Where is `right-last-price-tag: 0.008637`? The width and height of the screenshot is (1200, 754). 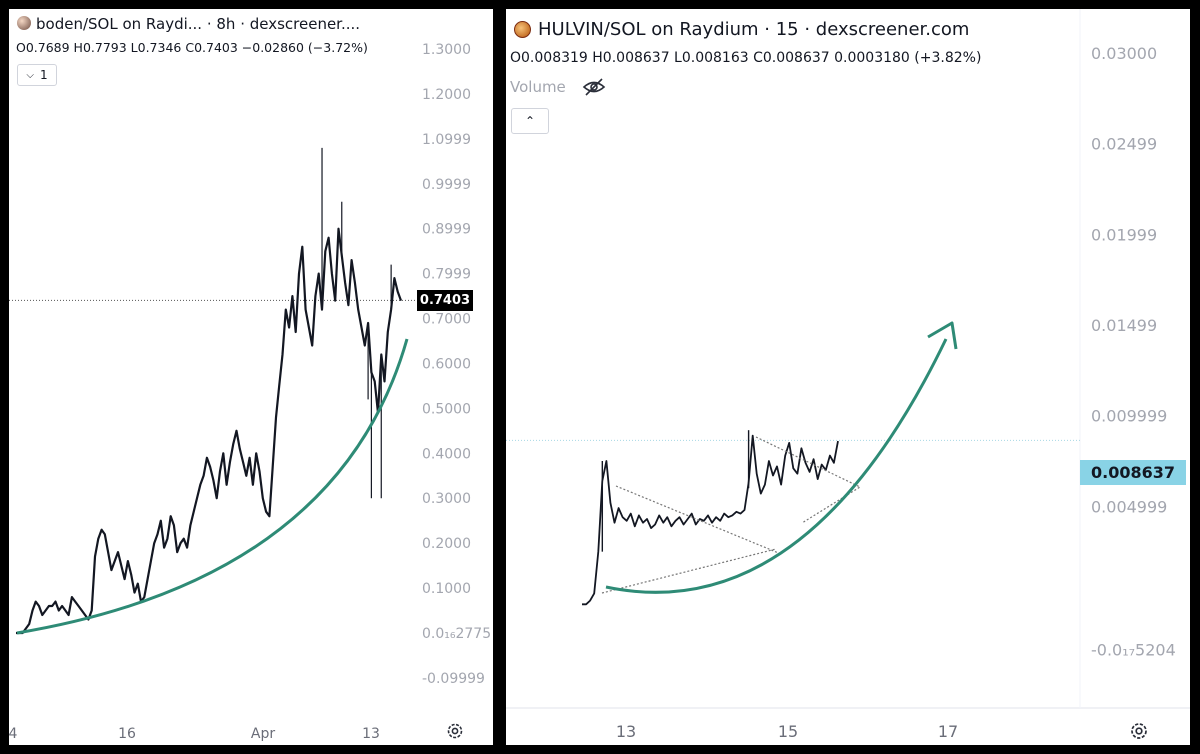 right-last-price-tag: 0.008637 is located at coordinates (1133, 472).